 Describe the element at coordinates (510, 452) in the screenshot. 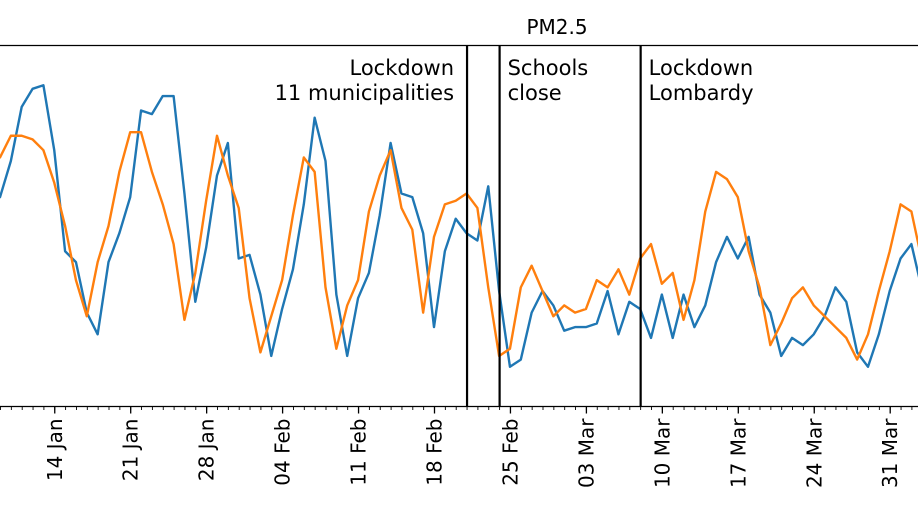

I see `x-tick-label: 25 Feb` at that location.